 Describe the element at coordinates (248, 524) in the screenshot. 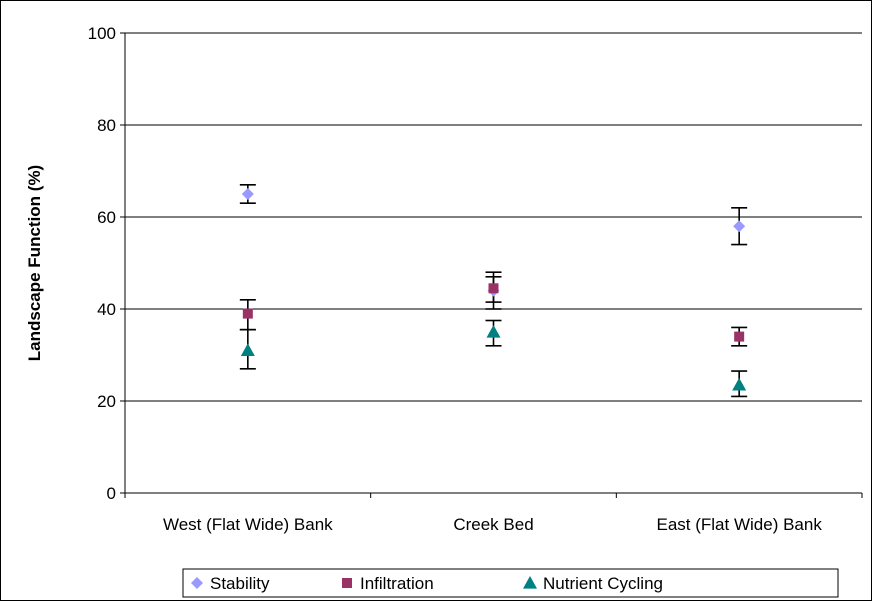

I see `x-tick-label: West (Flat Wide) Bank` at that location.